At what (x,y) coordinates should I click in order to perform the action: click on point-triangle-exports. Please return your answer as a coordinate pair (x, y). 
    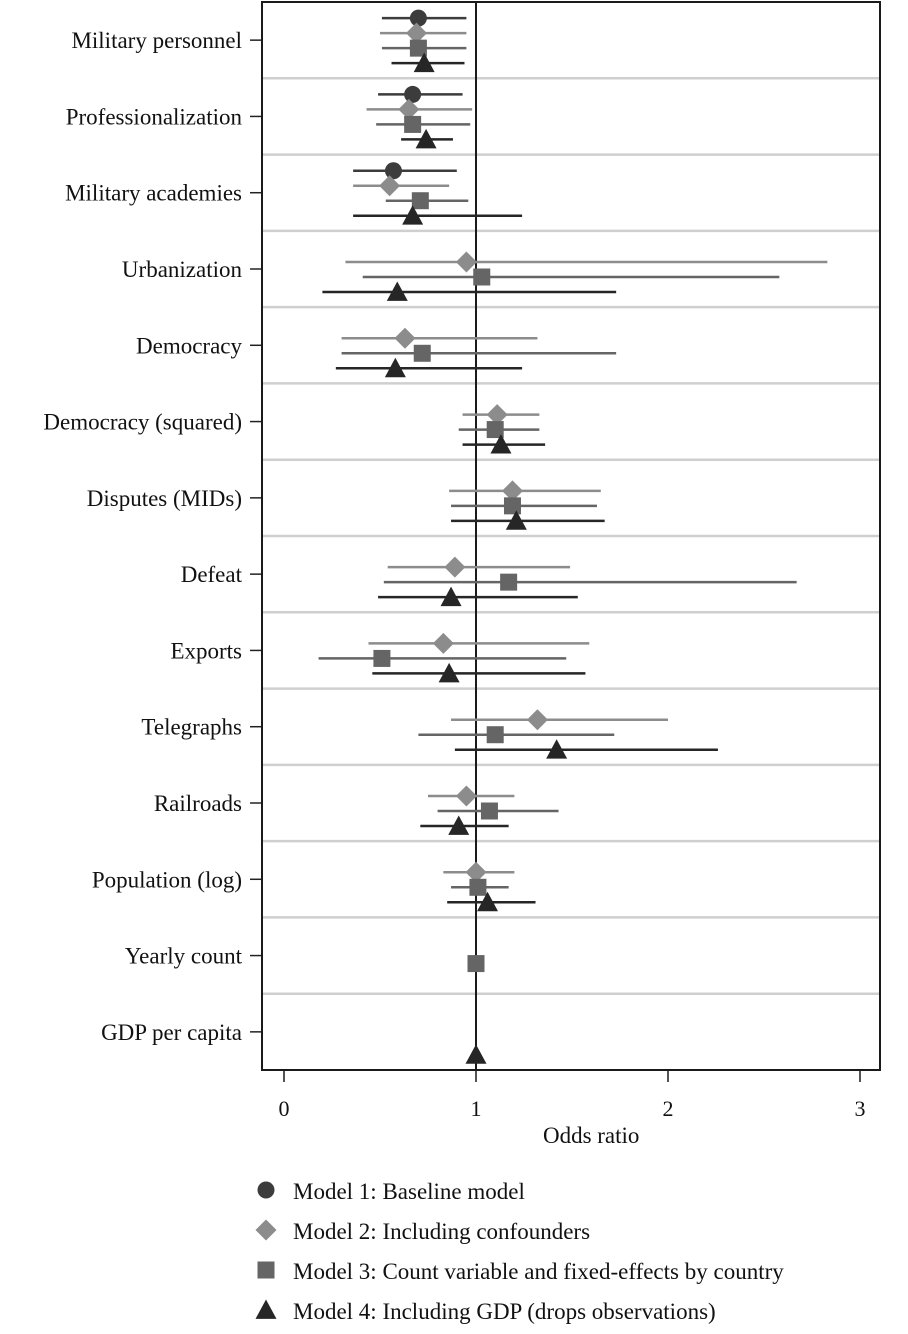
    Looking at the image, I should click on (449, 672).